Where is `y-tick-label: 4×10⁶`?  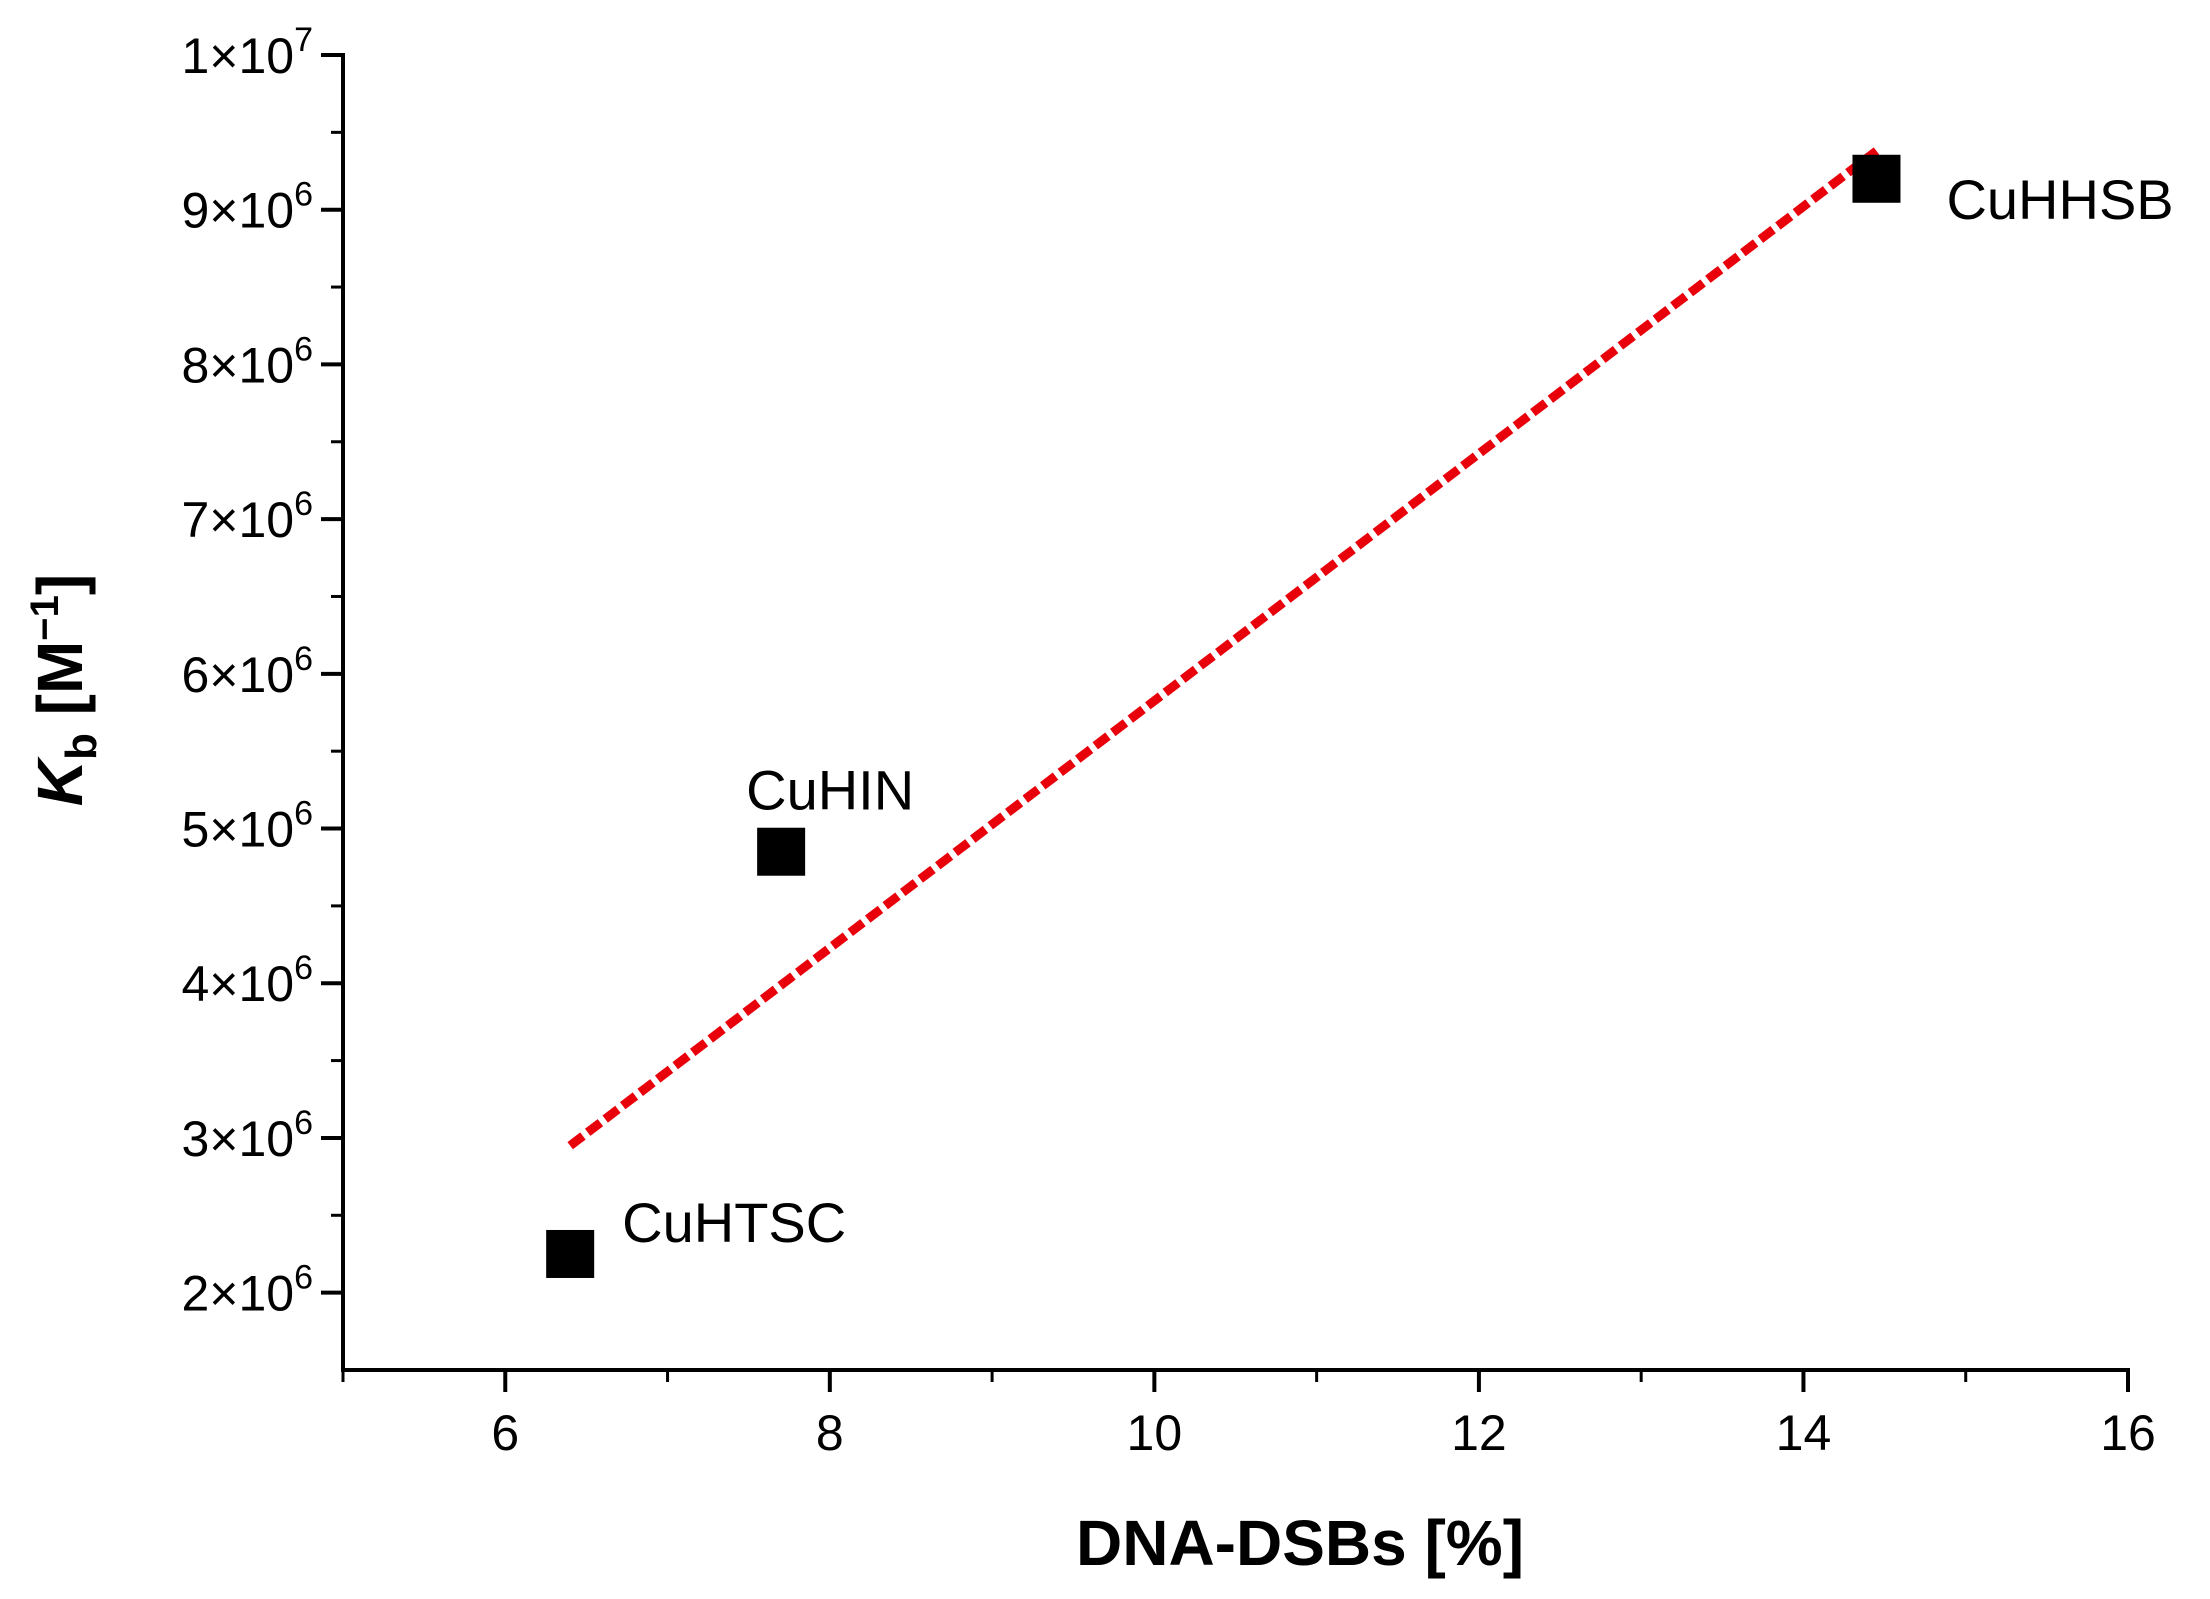 y-tick-label: 4×10⁶ is located at coordinates (247, 980).